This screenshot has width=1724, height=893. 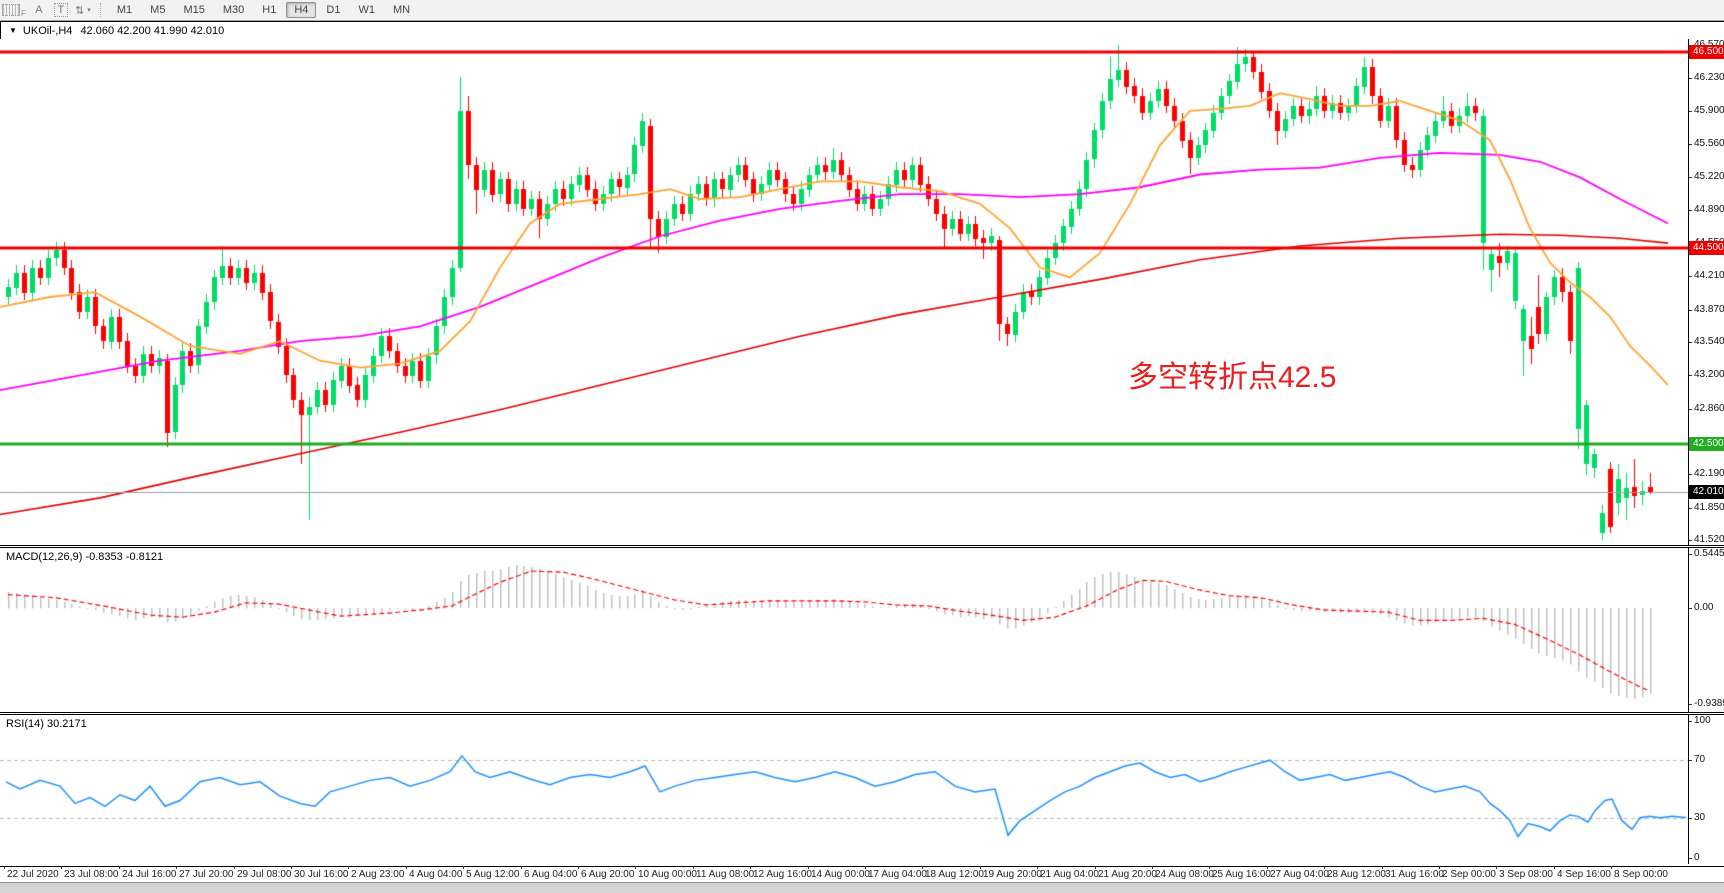 What do you see at coordinates (1706, 492) in the screenshot?
I see `current-price-tag: 42.010` at bounding box center [1706, 492].